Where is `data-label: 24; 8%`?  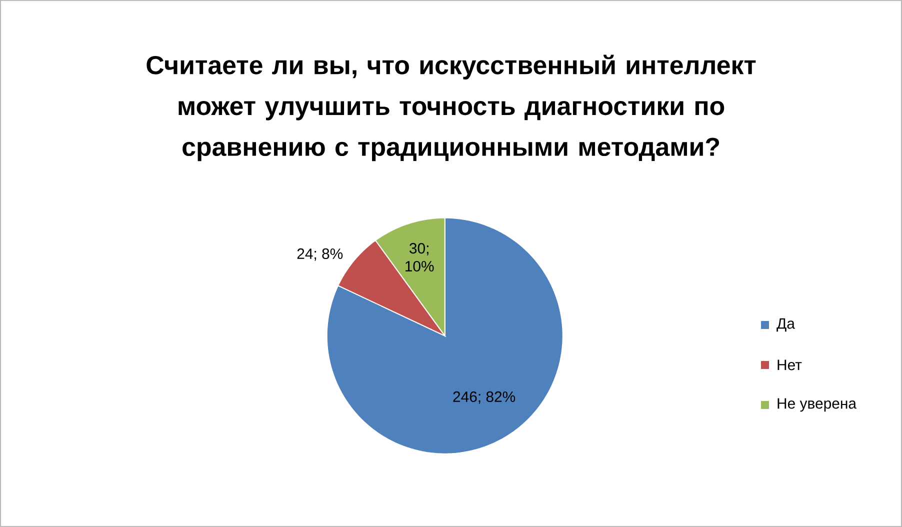
data-label: 24; 8% is located at coordinates (320, 254).